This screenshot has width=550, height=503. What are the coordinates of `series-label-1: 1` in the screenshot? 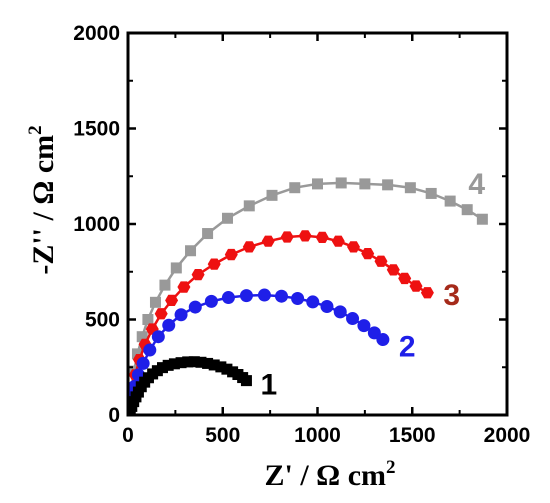 It's located at (268, 385).